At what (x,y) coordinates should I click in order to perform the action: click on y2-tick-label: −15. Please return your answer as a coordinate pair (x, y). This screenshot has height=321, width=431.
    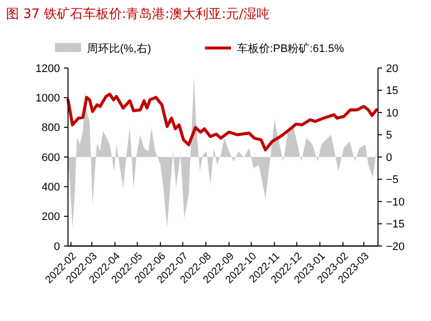
    Looking at the image, I should click on (395, 224).